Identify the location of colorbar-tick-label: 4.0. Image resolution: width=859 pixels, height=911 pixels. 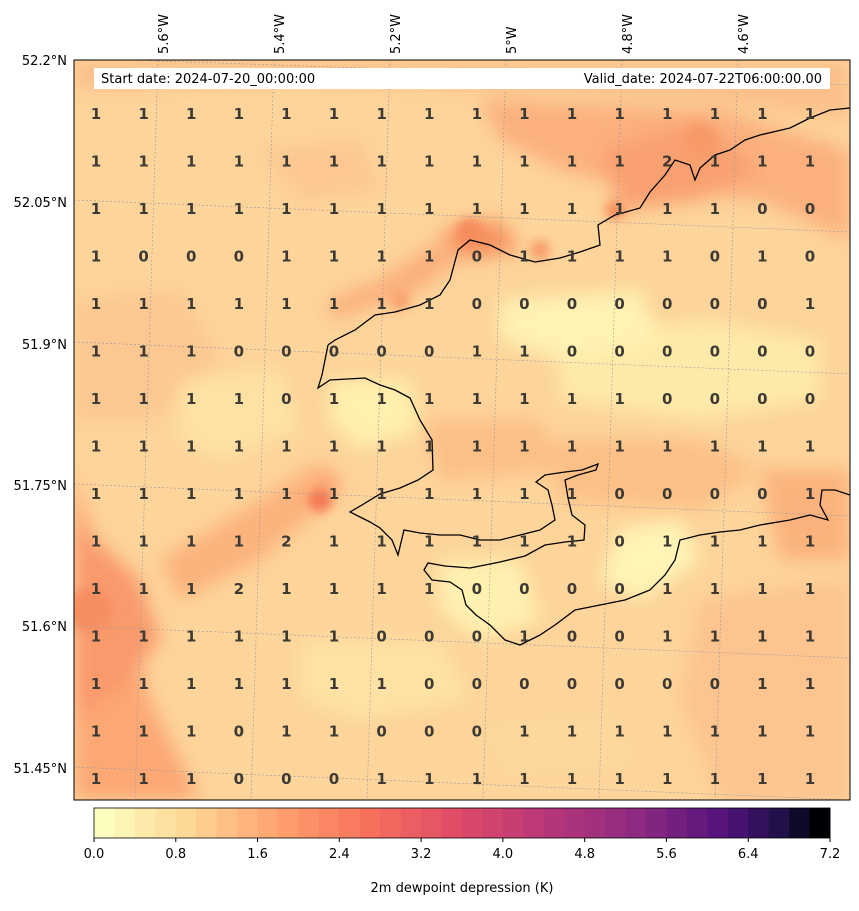
(503, 854).